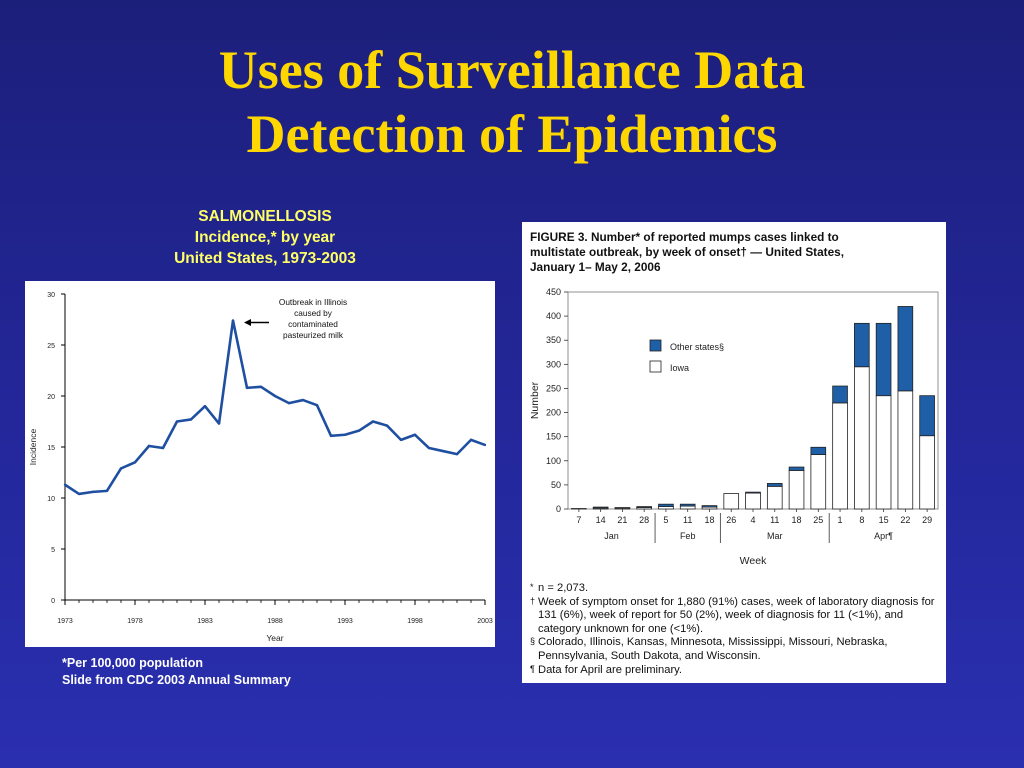 This screenshot has height=768, width=1024. Describe the element at coordinates (840, 520) in the screenshot. I see `x-tick-label: 1` at that location.